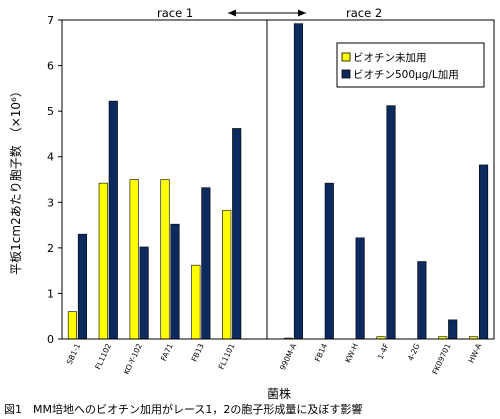 The image size is (500, 419). I want to click on bar-biotin-FB13, so click(206, 263).